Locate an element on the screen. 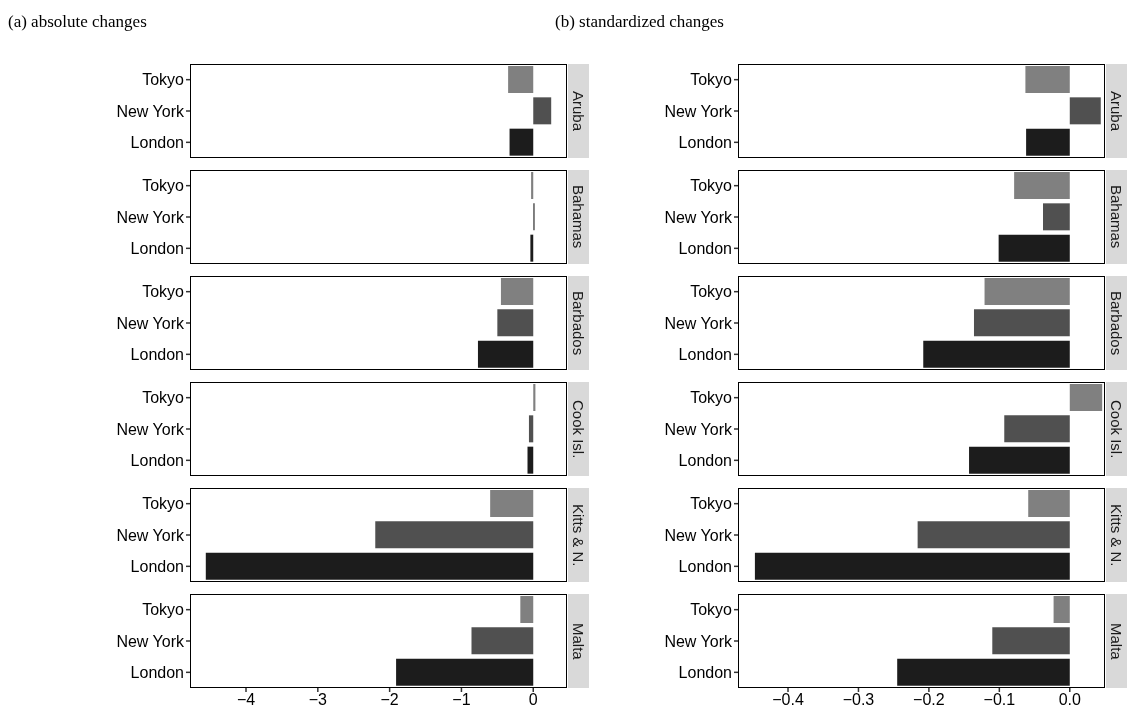  x-tick-label: −0.3 is located at coordinates (858, 700).